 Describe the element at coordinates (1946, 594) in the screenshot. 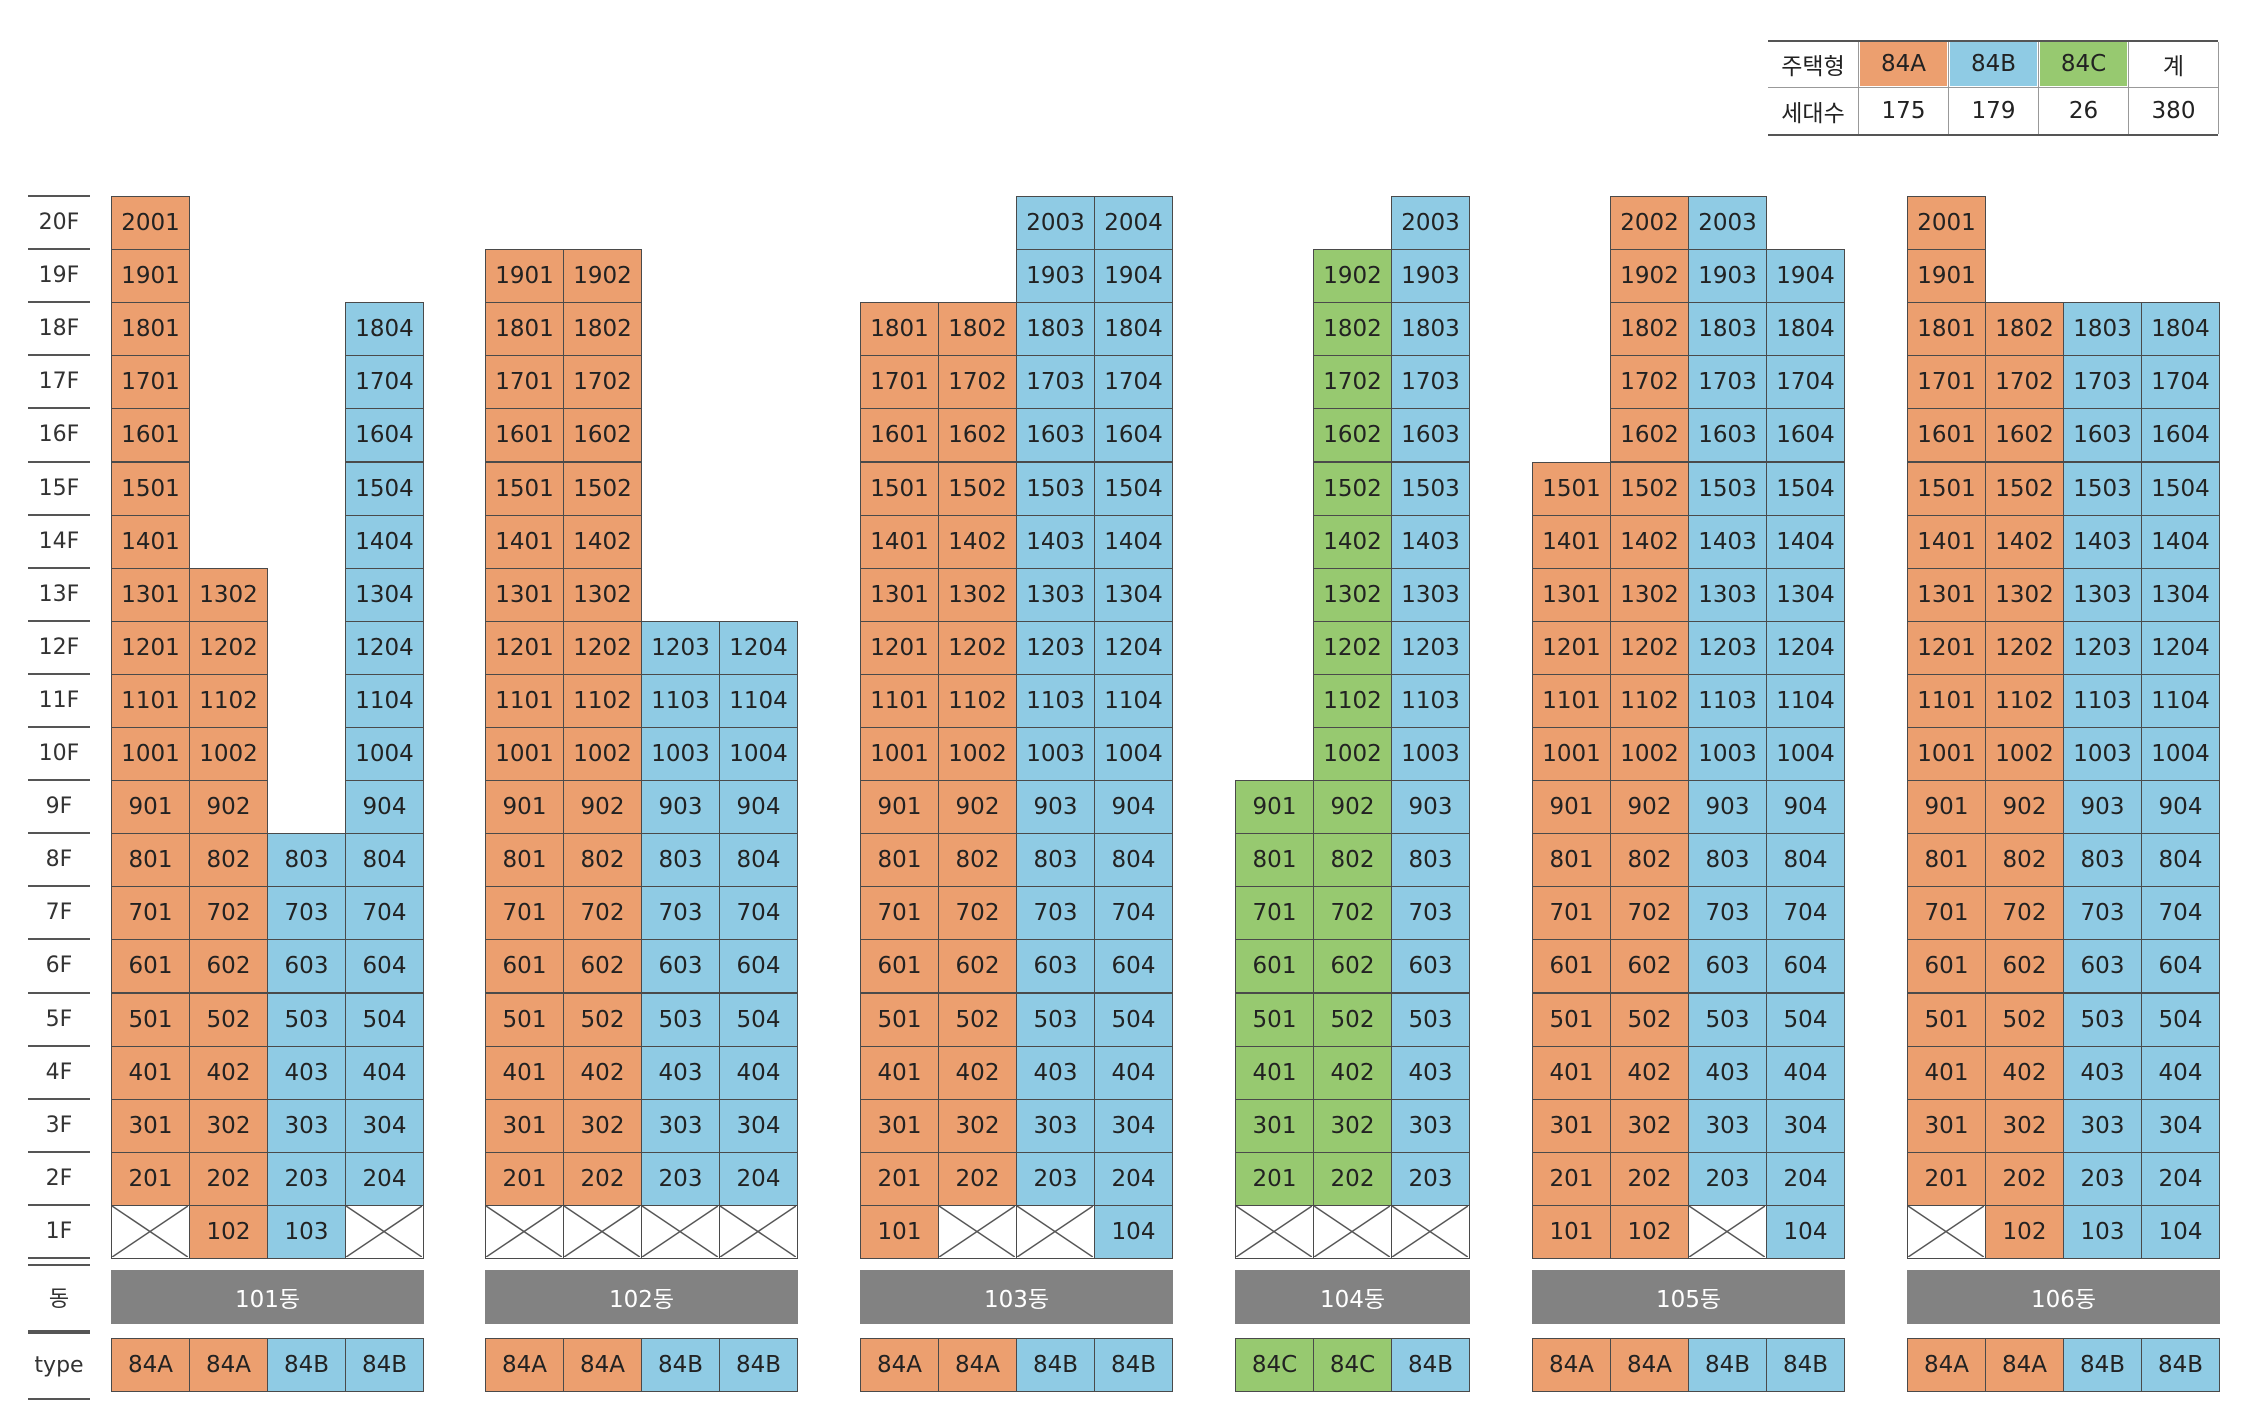

I see `unit-cell: 1301` at that location.